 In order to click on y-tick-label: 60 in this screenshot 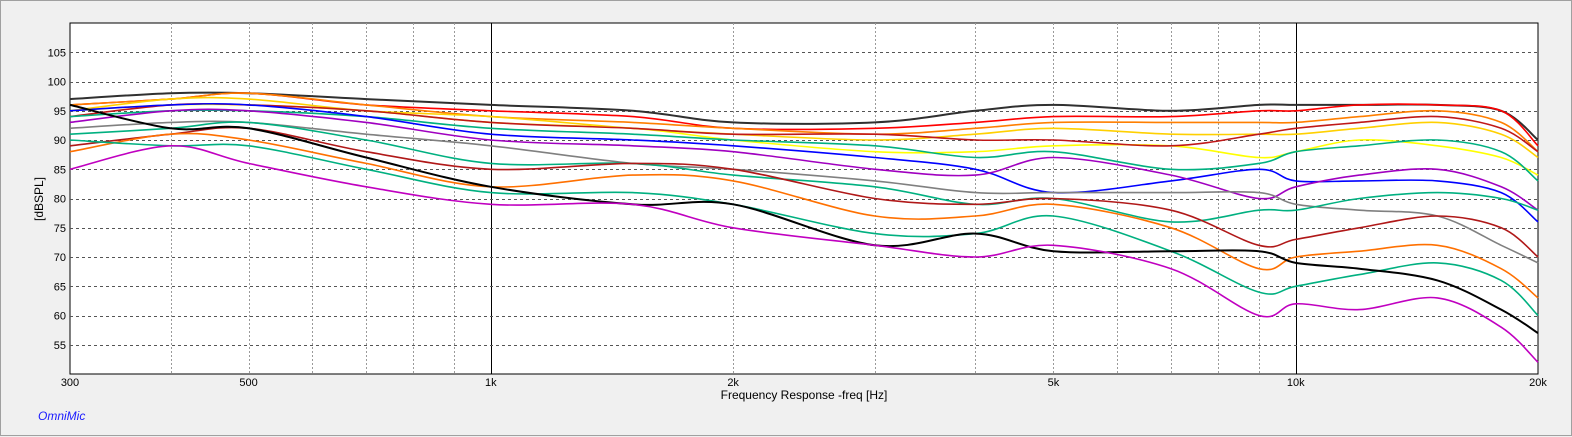, I will do `click(60, 317)`.